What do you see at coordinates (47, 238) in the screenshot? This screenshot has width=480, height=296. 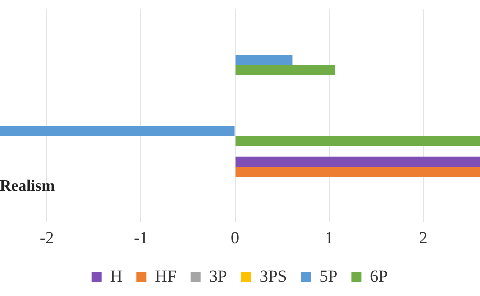 I see `x-tick-label: -2` at bounding box center [47, 238].